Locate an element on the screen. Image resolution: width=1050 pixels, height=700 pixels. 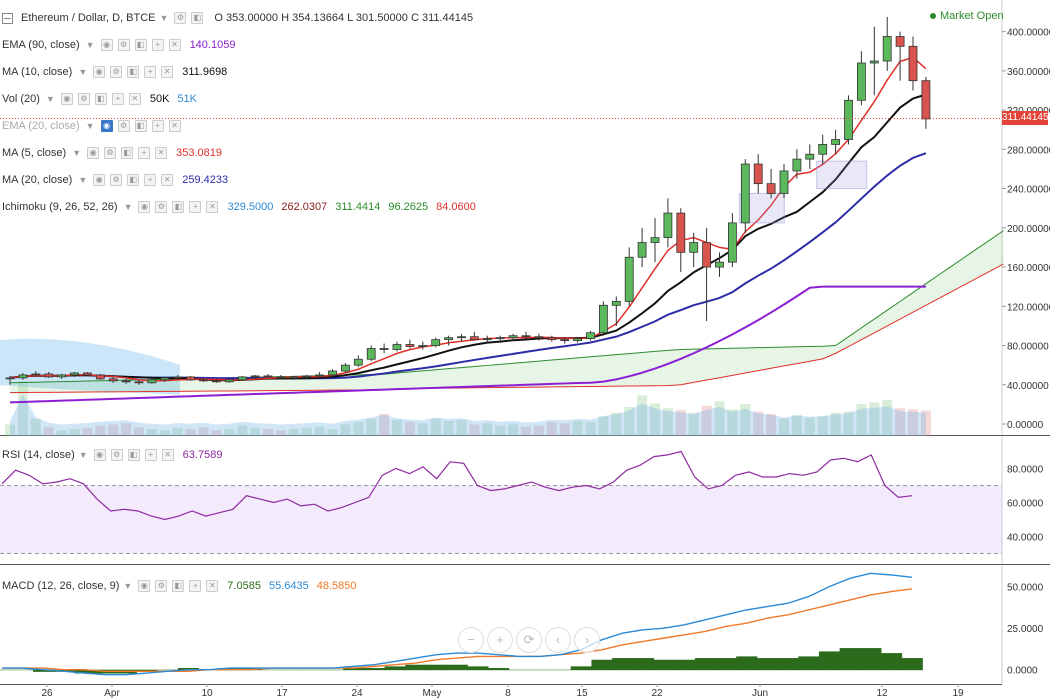
collapse-icon is located at coordinates (7, 18).